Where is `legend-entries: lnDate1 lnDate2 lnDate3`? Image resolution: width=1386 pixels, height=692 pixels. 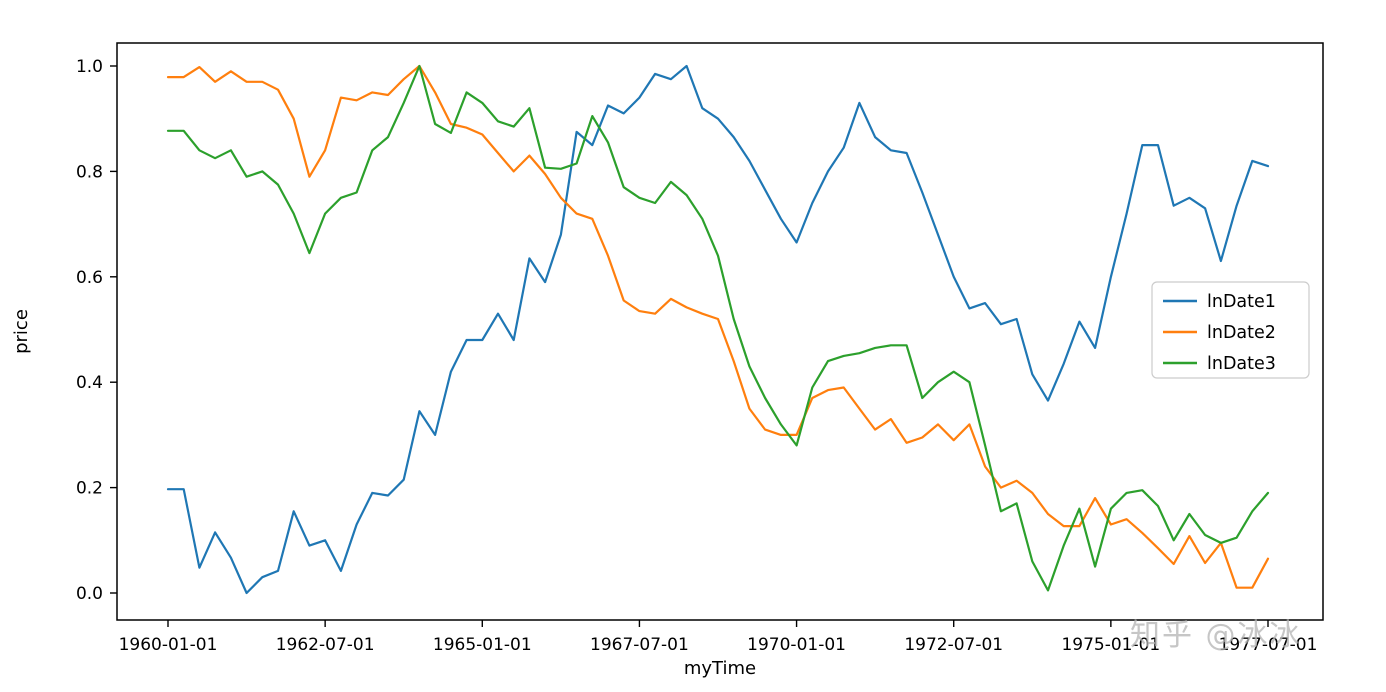
legend-entries: lnDate1 lnDate2 lnDate3 is located at coordinates (1219, 333).